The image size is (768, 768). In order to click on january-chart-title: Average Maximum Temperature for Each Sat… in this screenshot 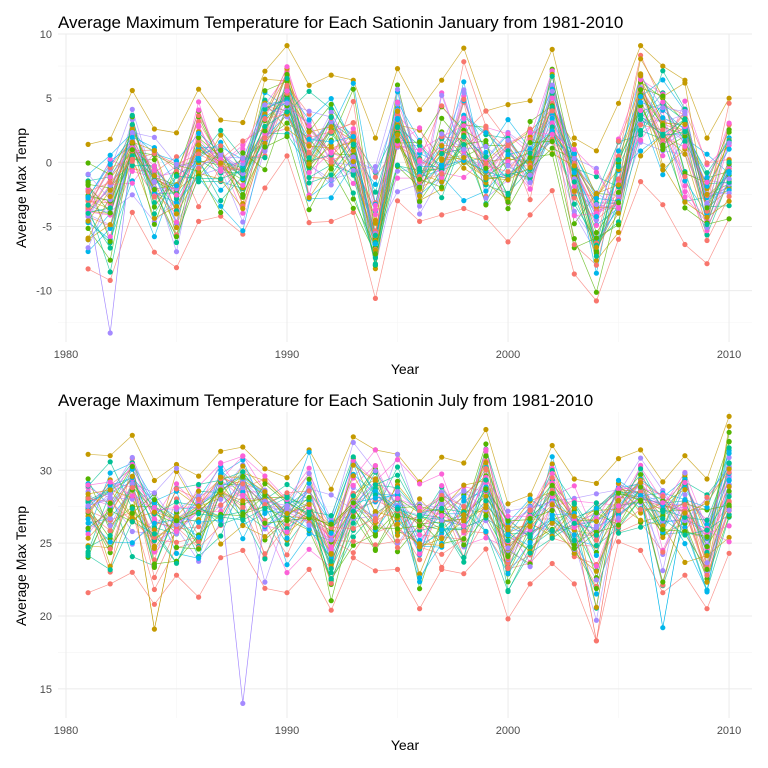, I will do `click(340, 22)`.